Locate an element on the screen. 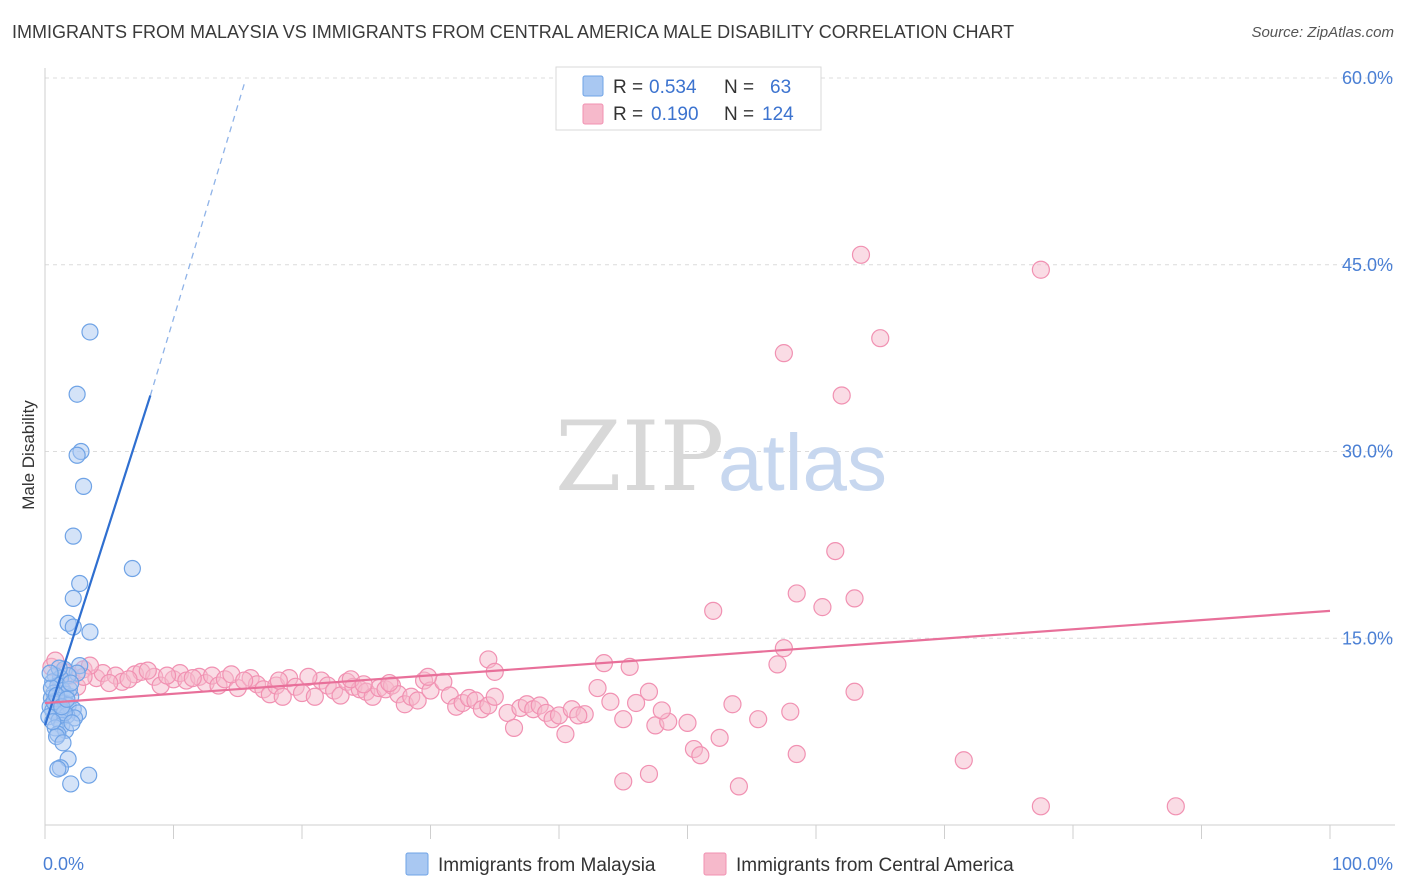 The width and height of the screenshot is (1406, 892). y-tick-label-3: 60.0% is located at coordinates (1367, 78).